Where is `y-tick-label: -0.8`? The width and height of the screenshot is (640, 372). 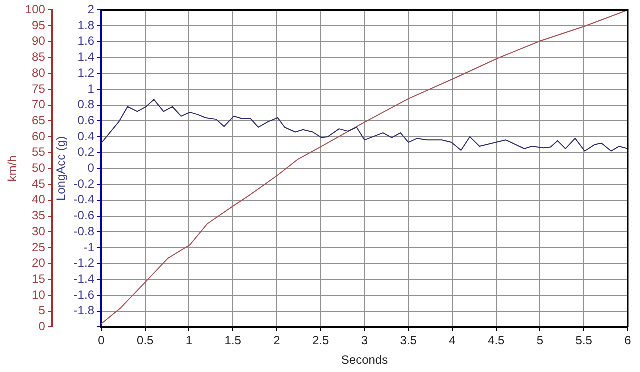 y-tick-label: -0.8 is located at coordinates (84, 231).